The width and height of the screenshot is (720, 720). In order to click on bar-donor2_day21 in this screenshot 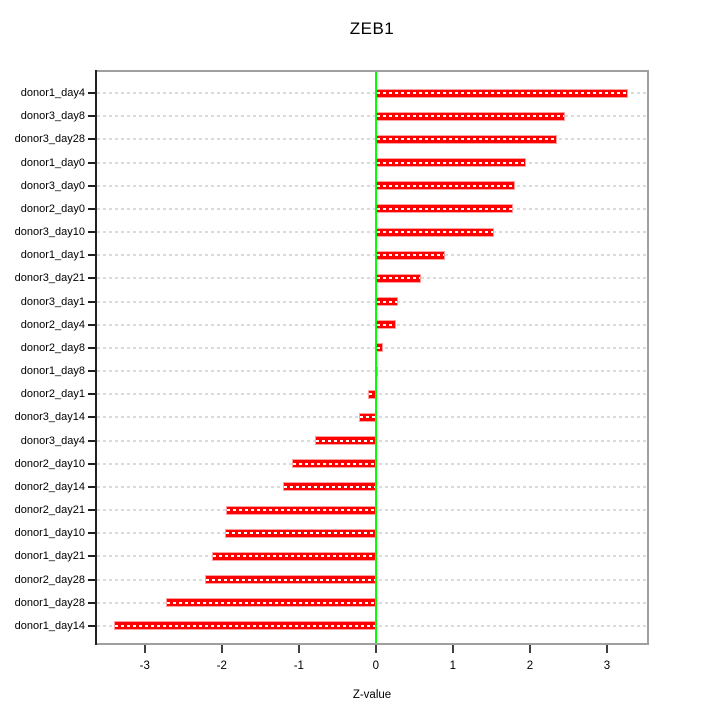, I will do `click(301, 510)`.